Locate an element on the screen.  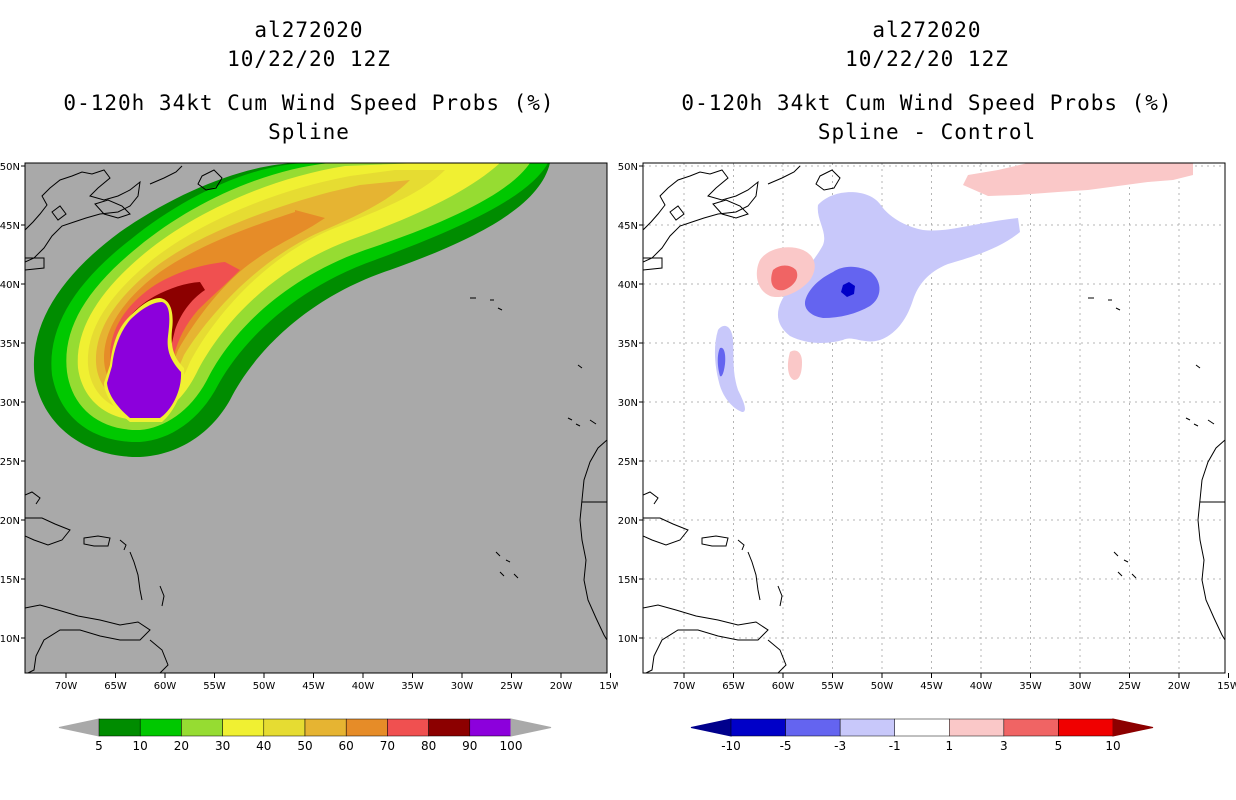
colorbar-low-arrow is located at coordinates (711, 727).